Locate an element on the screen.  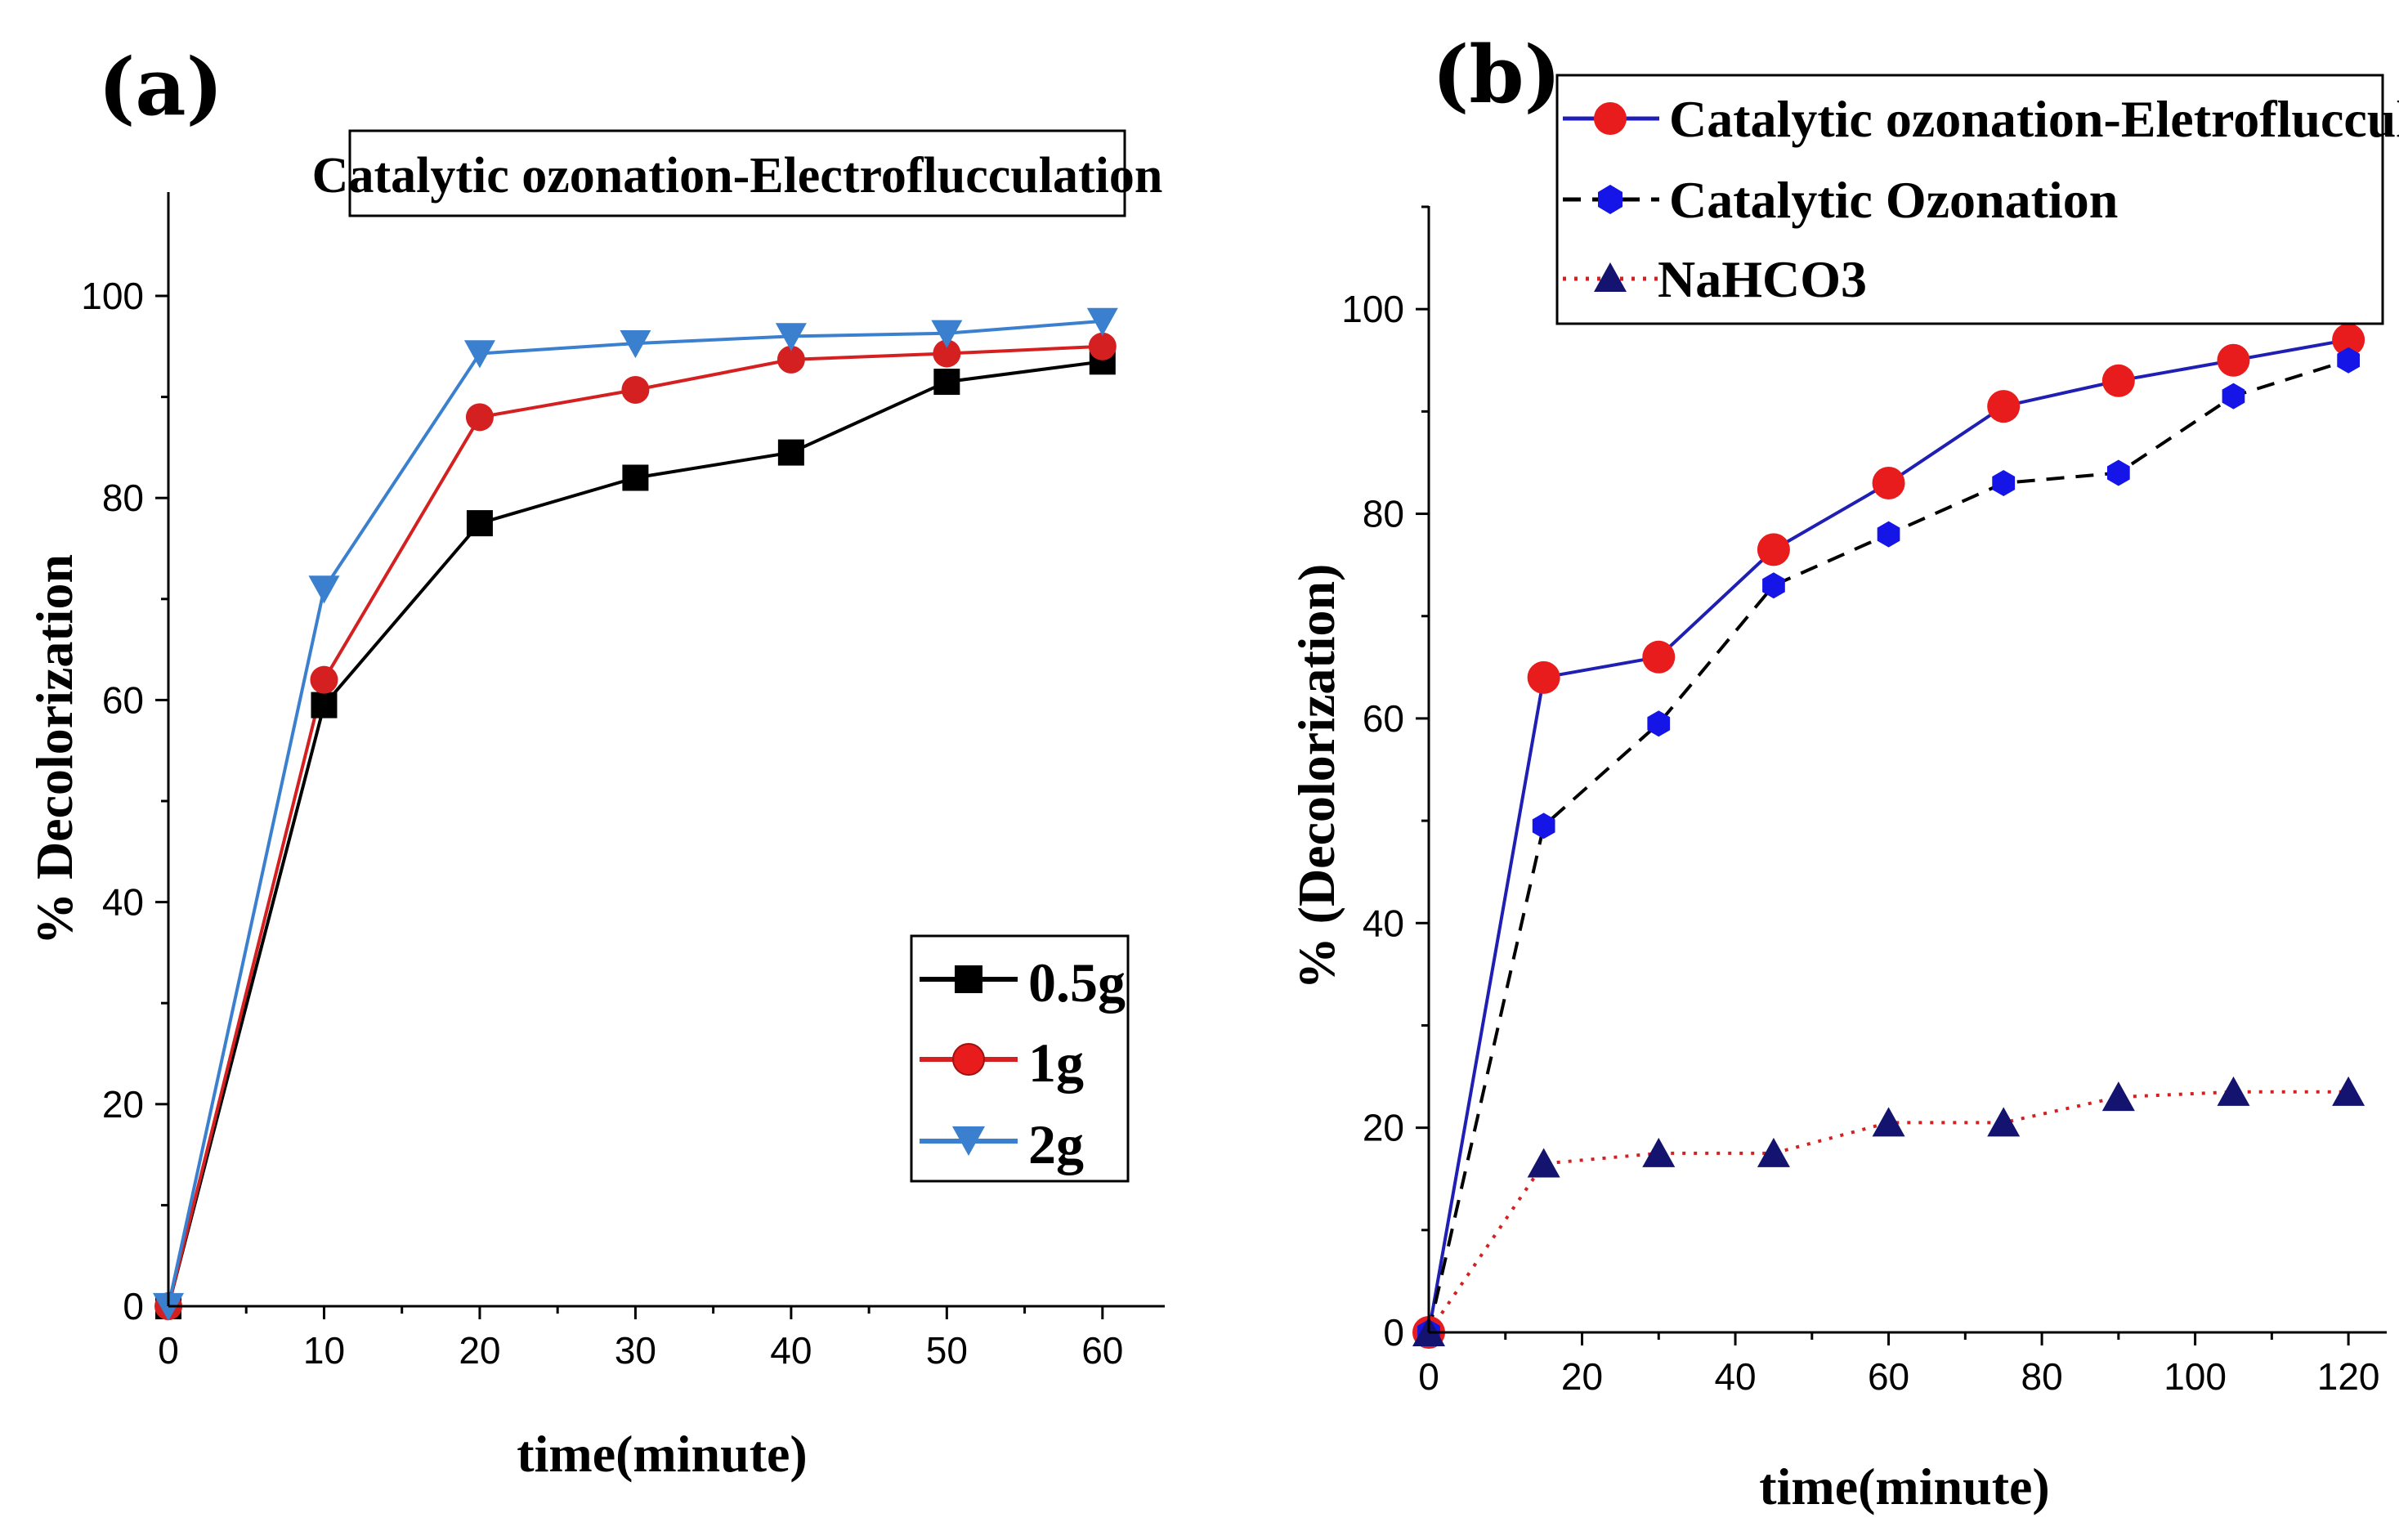
legend-label-2g: 2g is located at coordinates (1056, 1144).